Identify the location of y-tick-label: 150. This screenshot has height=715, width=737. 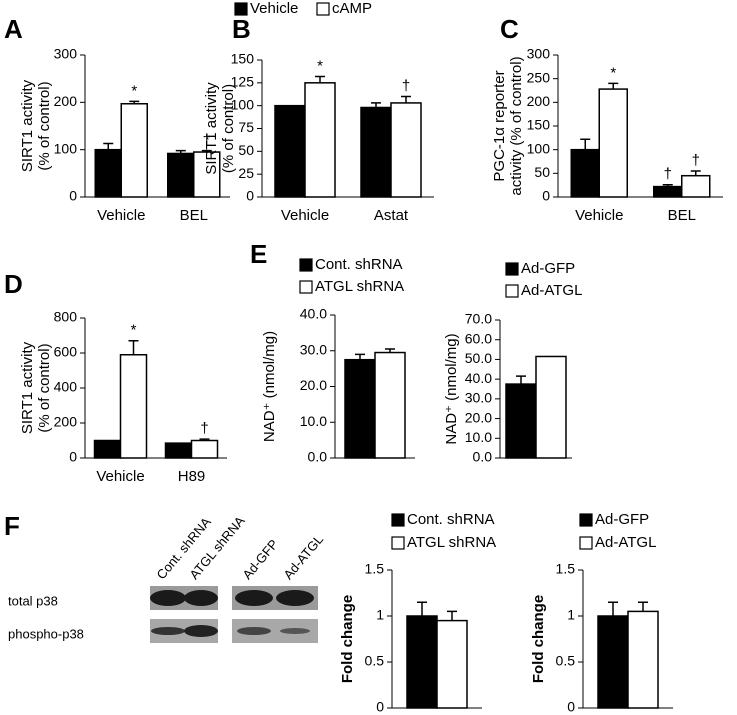
(539, 125).